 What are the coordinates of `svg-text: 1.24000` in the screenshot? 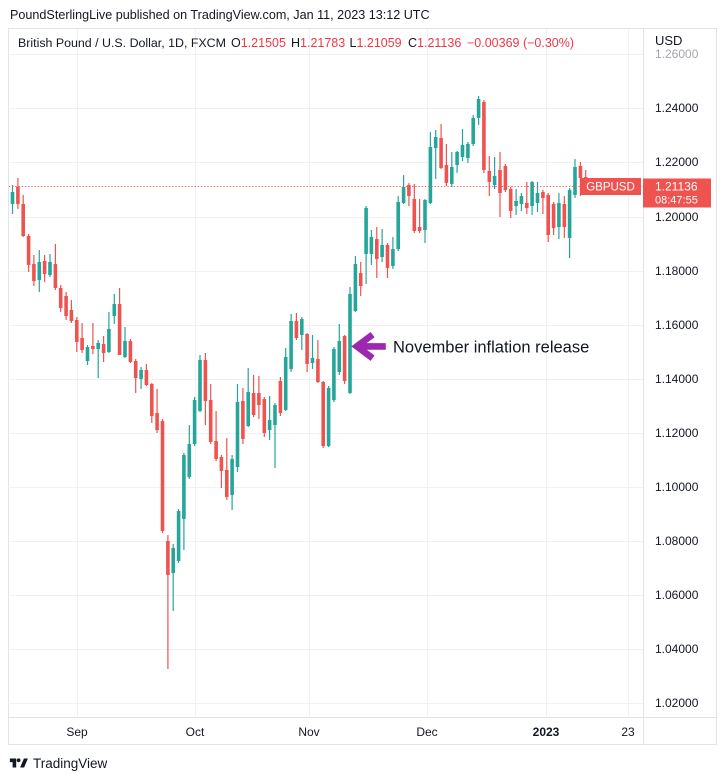 It's located at (677, 108).